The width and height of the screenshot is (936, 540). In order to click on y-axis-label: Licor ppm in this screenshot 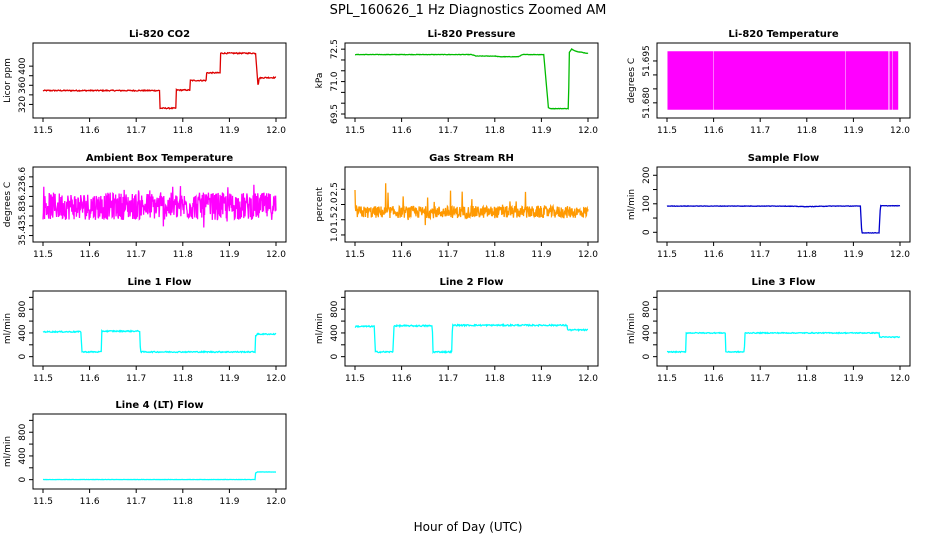, I will do `click(8, 80)`.